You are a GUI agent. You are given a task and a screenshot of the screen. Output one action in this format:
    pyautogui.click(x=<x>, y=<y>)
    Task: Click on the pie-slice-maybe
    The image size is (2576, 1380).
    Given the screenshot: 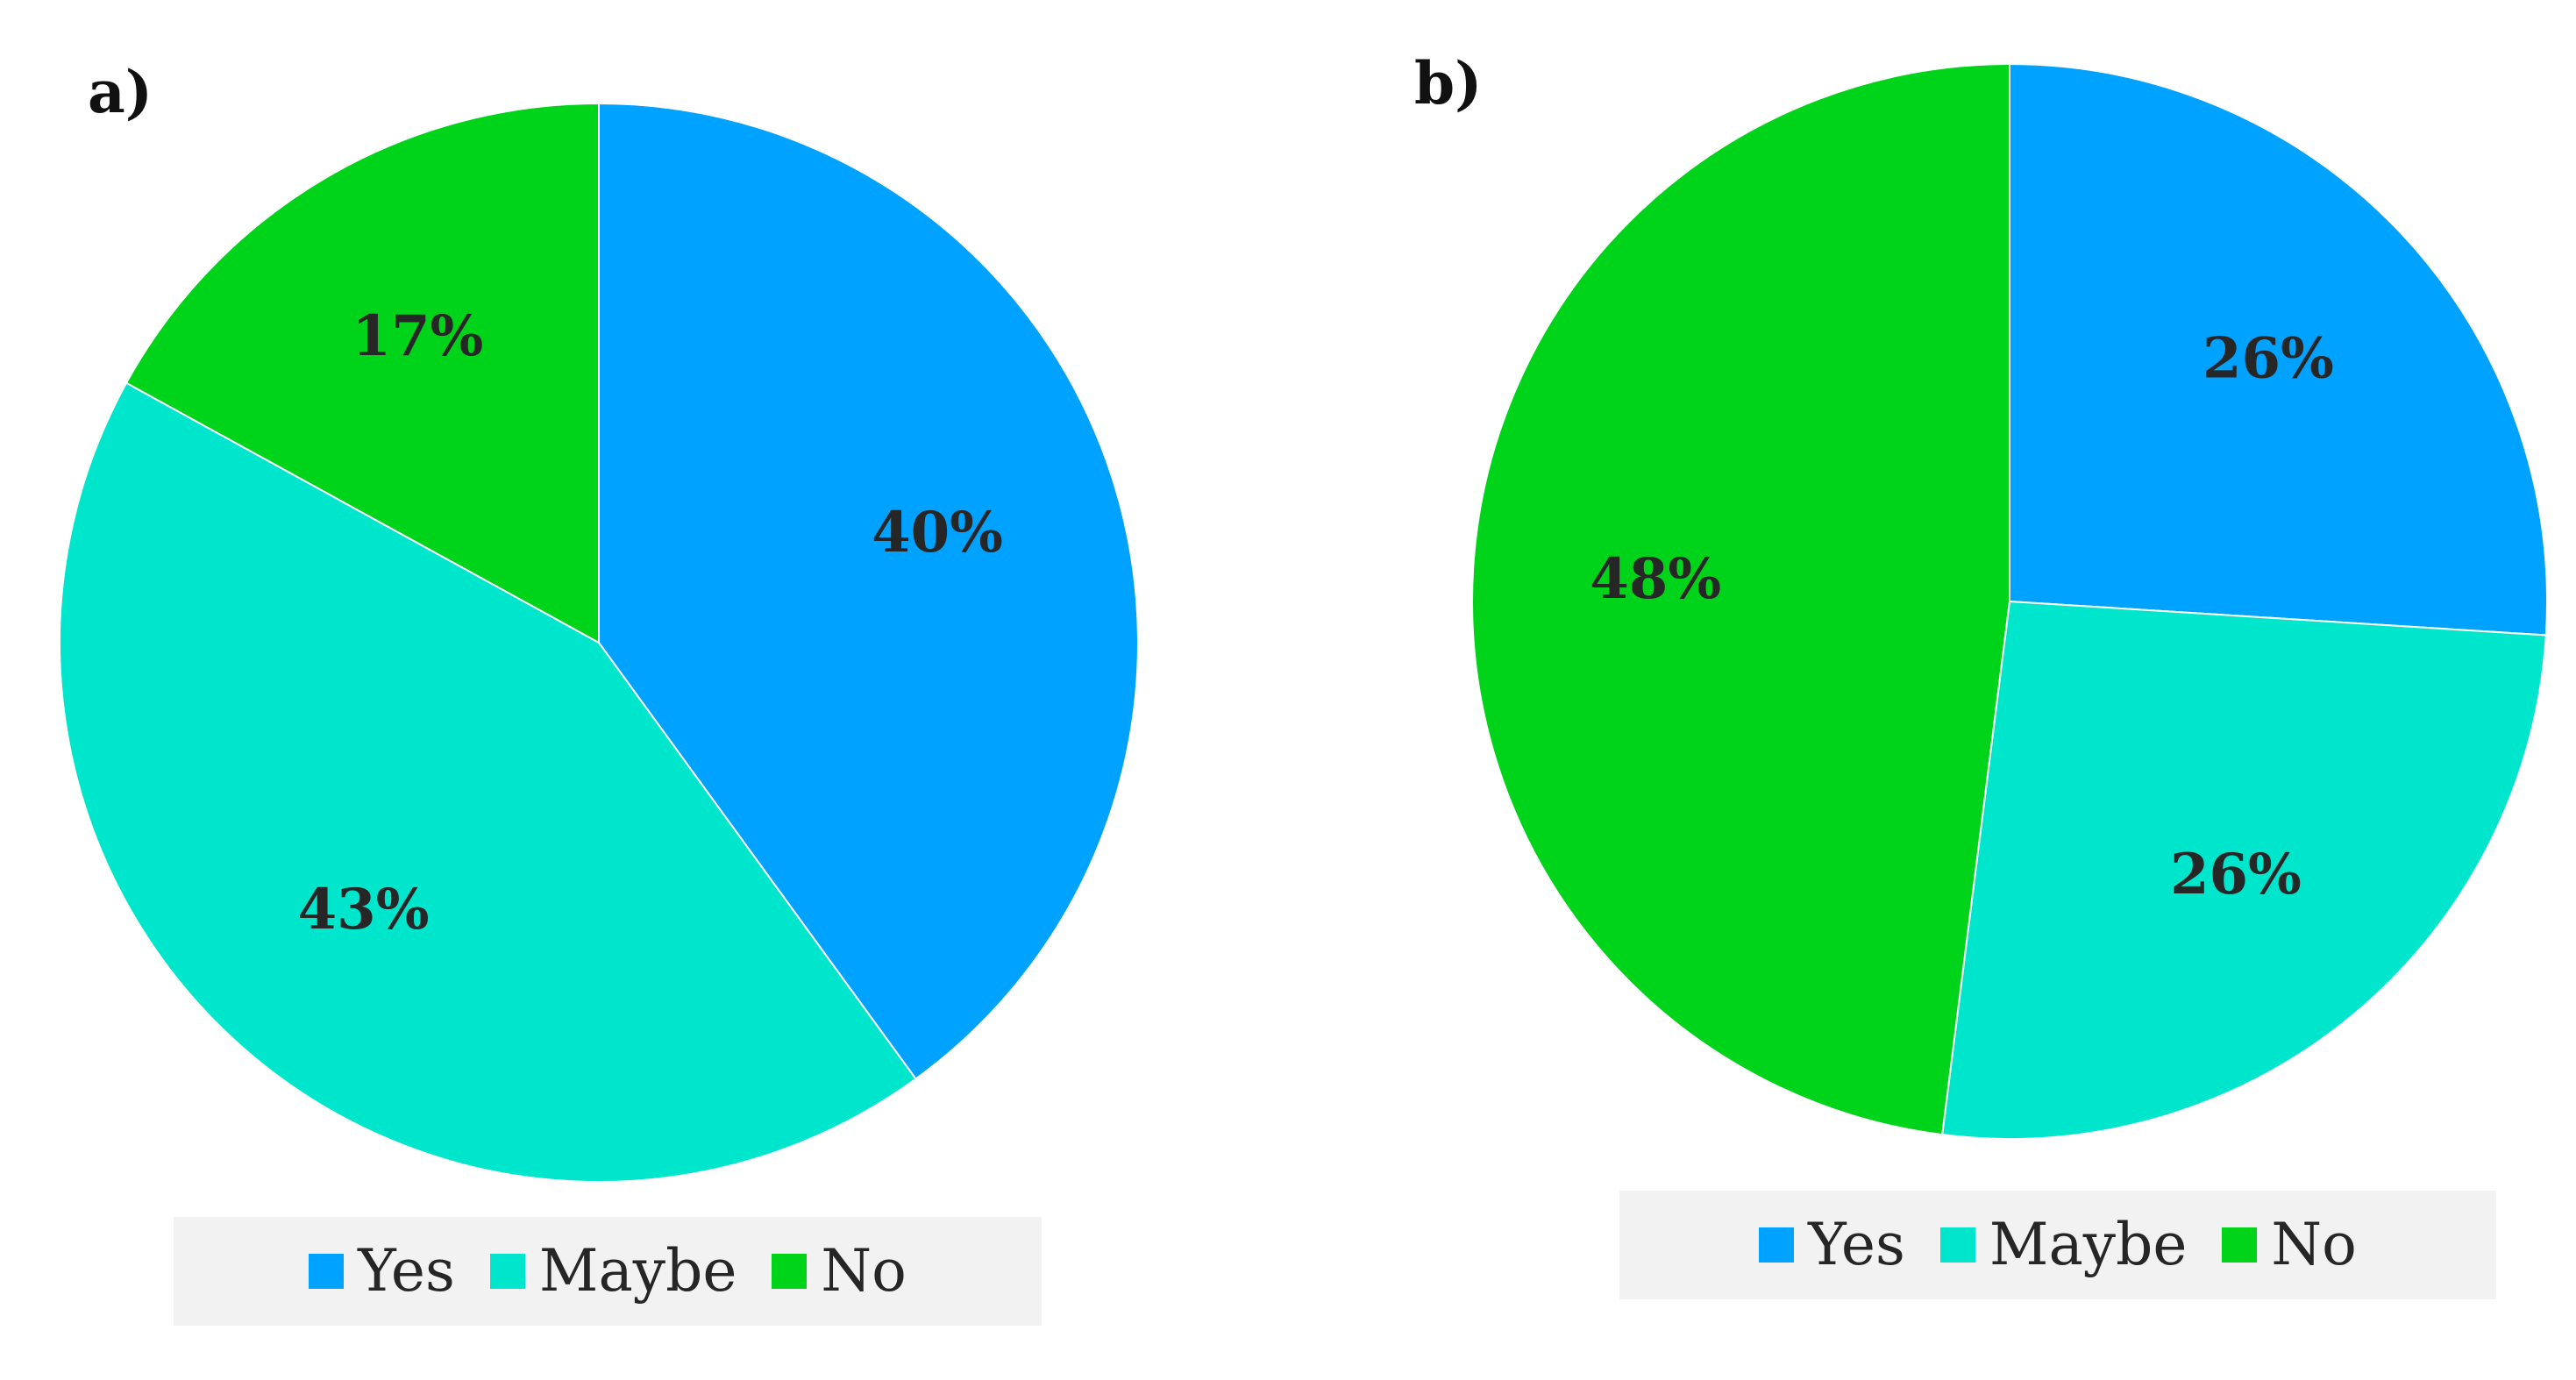 What is the action you would take?
    pyautogui.click(x=2244, y=870)
    